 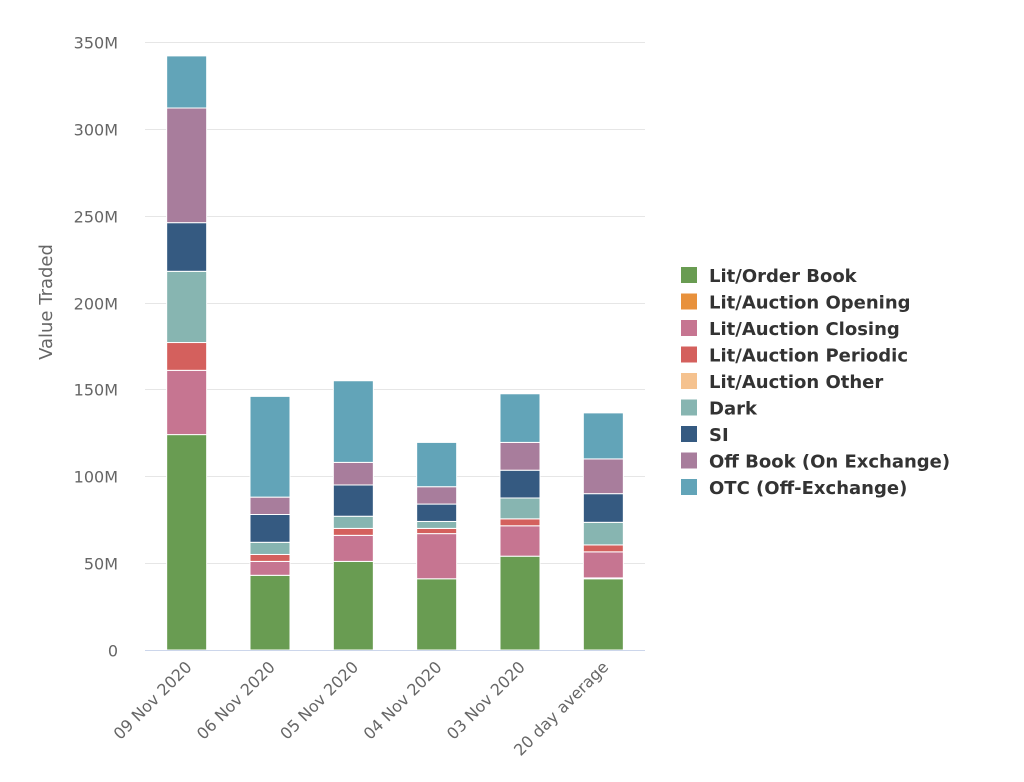 What do you see at coordinates (153, 700) in the screenshot?
I see `x-tick-label: 09 Nov 2020` at bounding box center [153, 700].